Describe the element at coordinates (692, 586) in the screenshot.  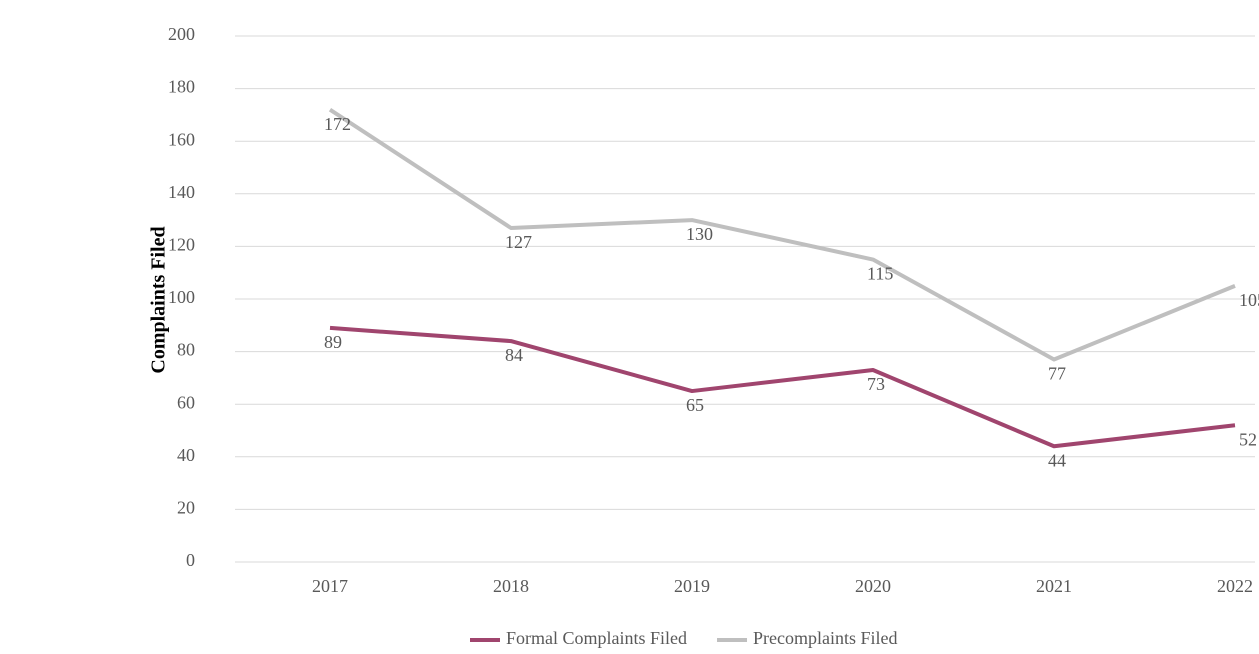
I see `x-tick-label: 2019` at that location.